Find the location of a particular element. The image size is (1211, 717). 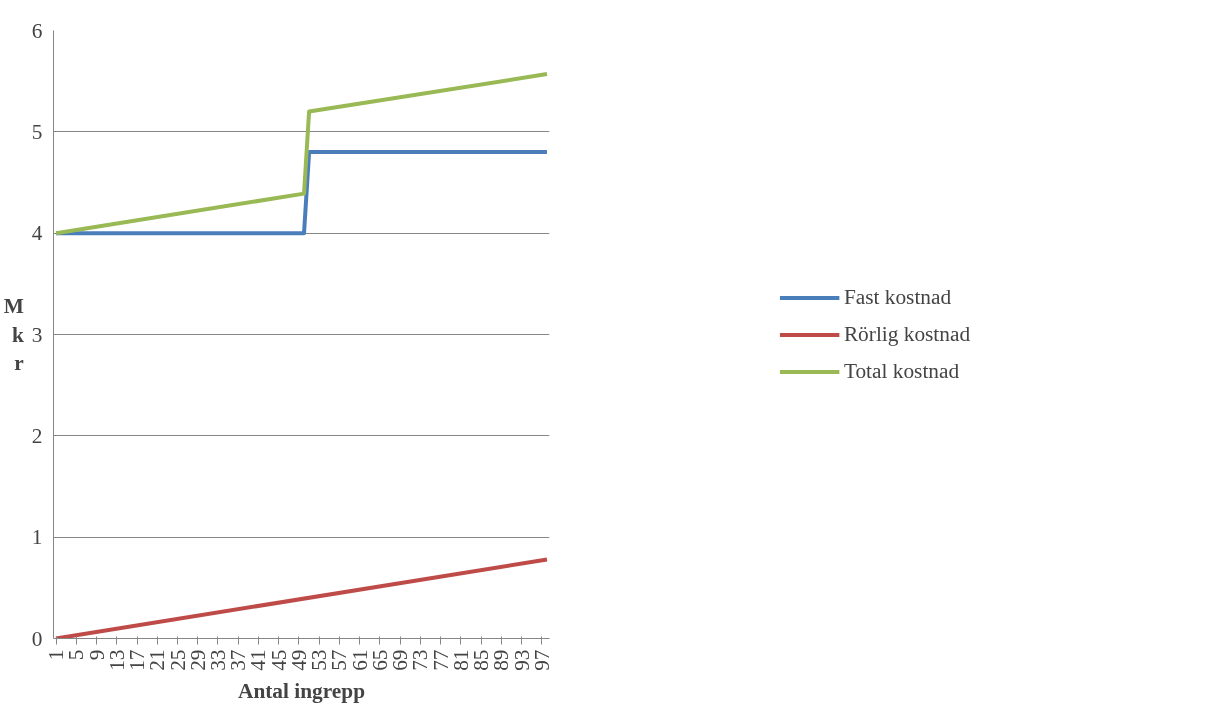

y-tick-label: 6 is located at coordinates (37, 30).